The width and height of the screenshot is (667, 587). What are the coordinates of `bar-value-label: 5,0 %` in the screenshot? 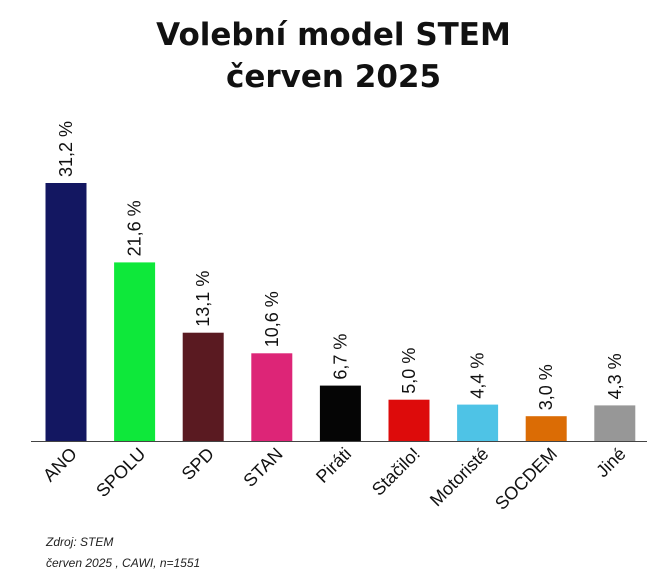 It's located at (409, 371).